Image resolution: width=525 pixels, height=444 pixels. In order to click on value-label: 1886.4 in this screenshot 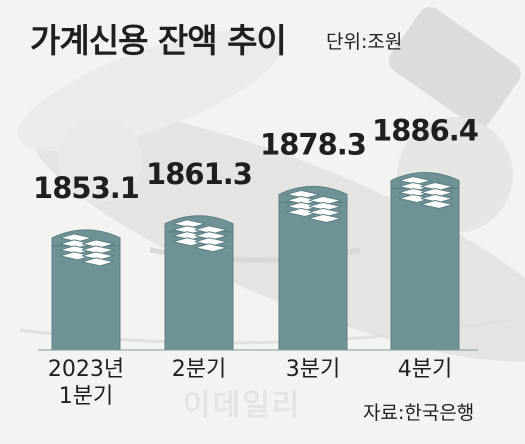, I will do `click(425, 130)`.